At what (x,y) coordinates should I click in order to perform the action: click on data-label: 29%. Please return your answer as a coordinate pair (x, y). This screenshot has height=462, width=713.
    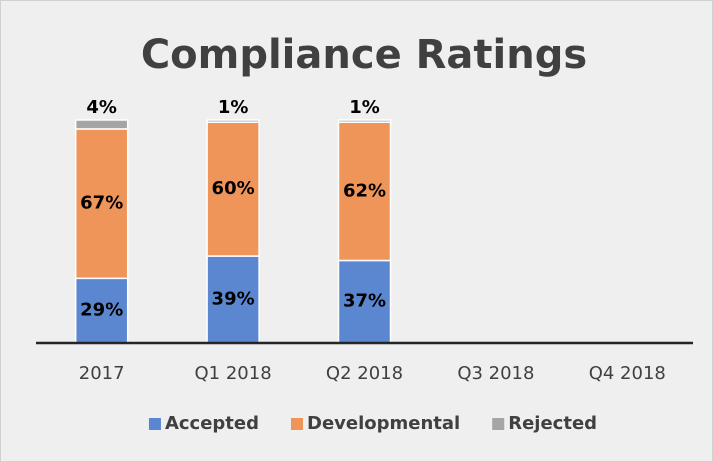
    Looking at the image, I should click on (101, 310).